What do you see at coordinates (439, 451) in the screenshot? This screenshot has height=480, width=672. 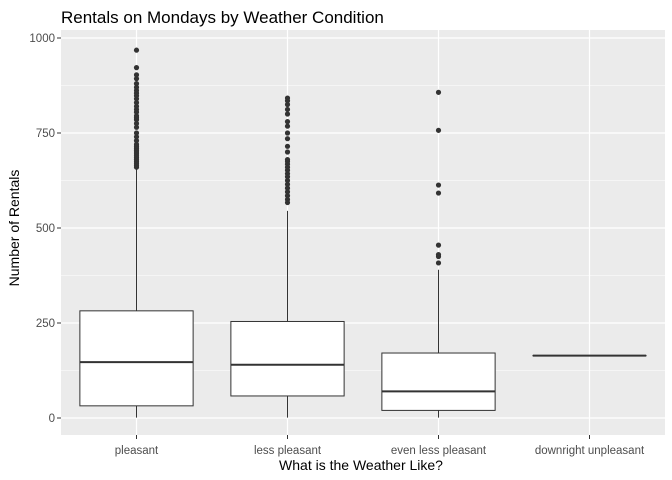 I see `x-tick-label: even less pleasant` at bounding box center [439, 451].